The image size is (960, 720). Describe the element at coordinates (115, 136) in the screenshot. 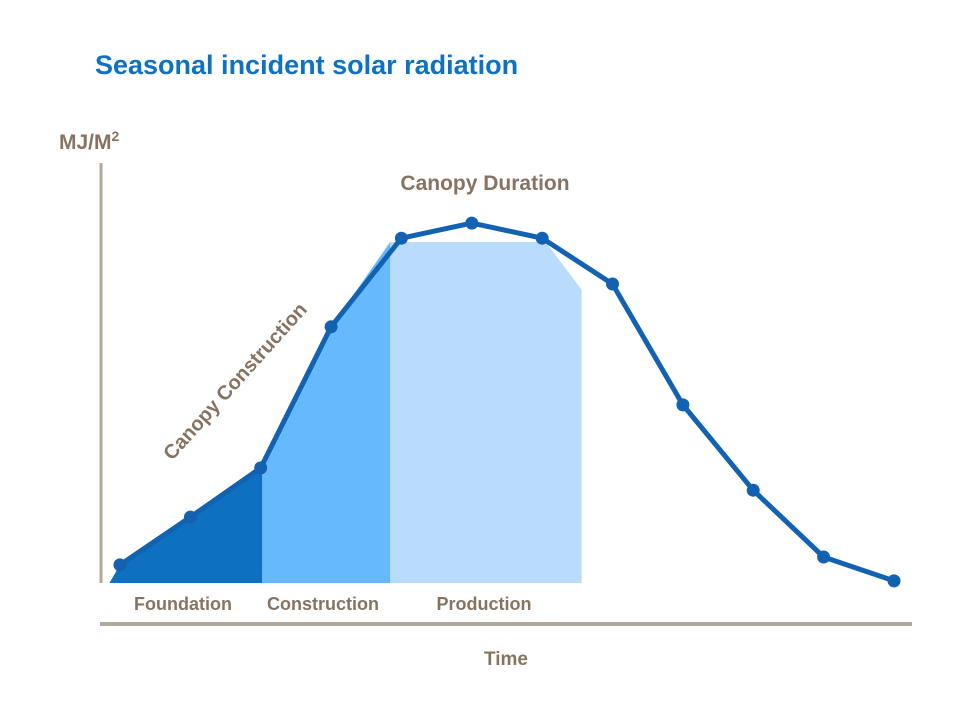

I see `y-axis-label-superscript: 2` at that location.